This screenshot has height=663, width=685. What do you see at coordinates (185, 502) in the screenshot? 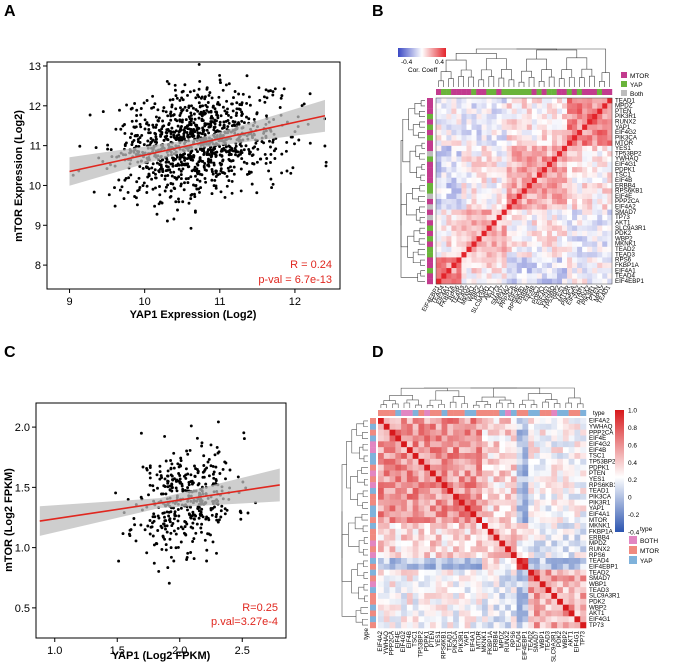
I see `points-c` at bounding box center [185, 502].